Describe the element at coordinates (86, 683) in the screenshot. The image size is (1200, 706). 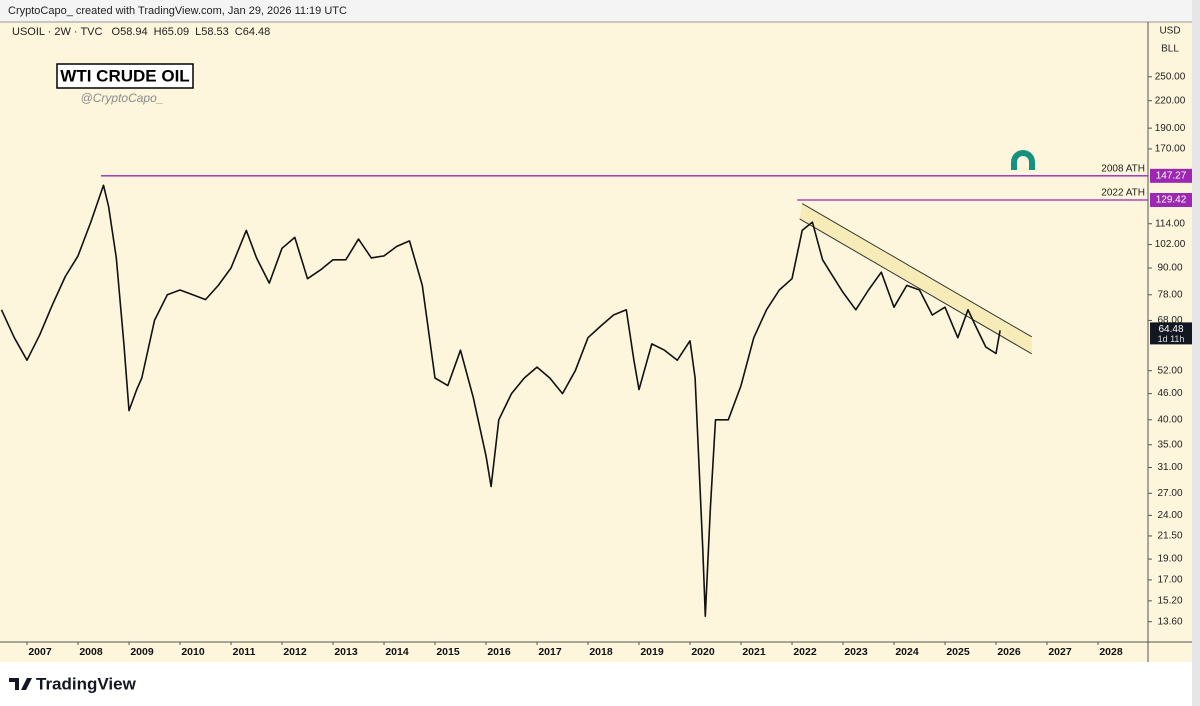
I see `brand-name: TradingView` at that location.